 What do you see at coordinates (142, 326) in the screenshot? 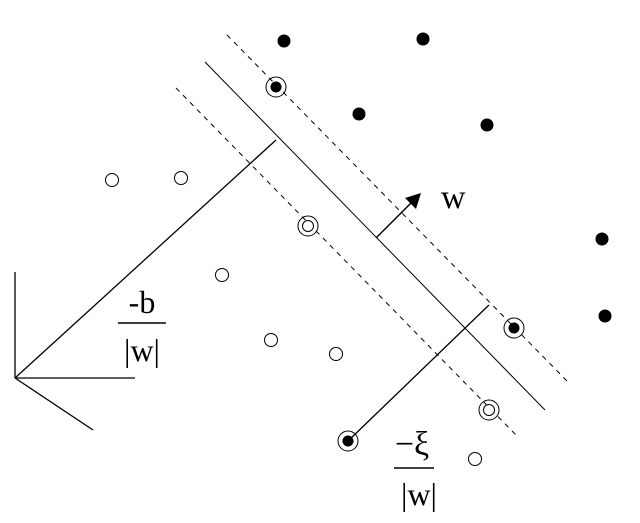
I see `offset-fraction: -b |w|` at bounding box center [142, 326].